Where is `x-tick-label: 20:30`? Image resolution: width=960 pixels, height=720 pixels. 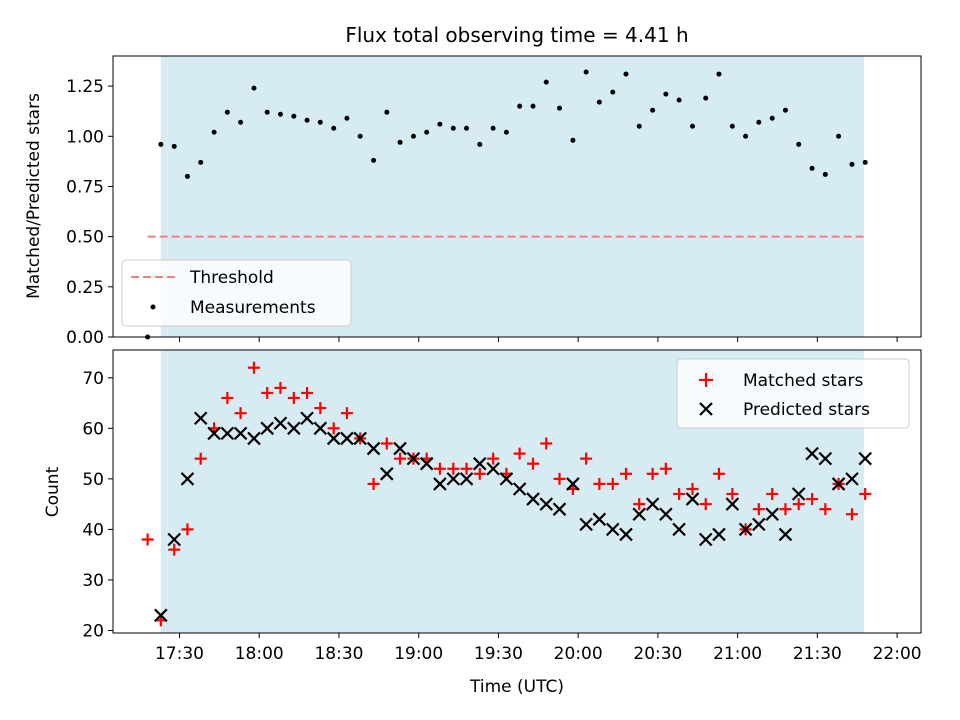 x-tick-label: 20:30 is located at coordinates (657, 654).